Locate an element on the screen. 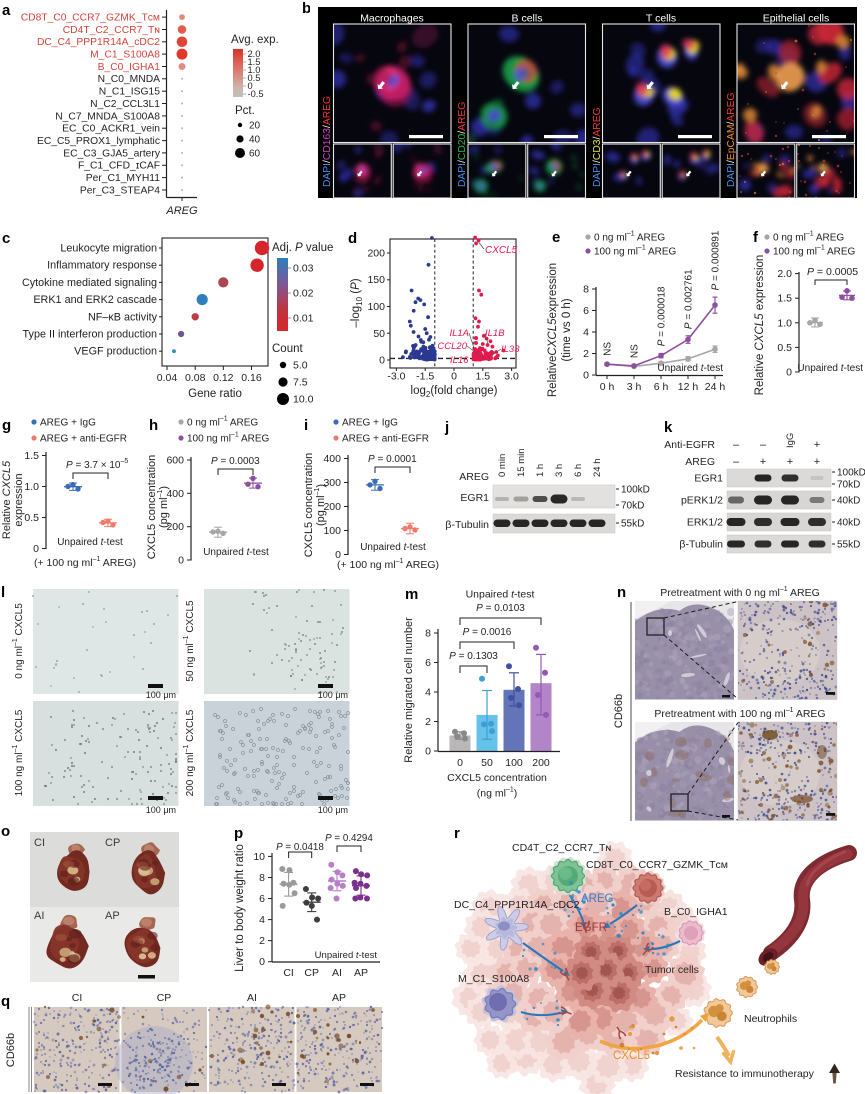  svg-text: e is located at coordinates (556, 237).